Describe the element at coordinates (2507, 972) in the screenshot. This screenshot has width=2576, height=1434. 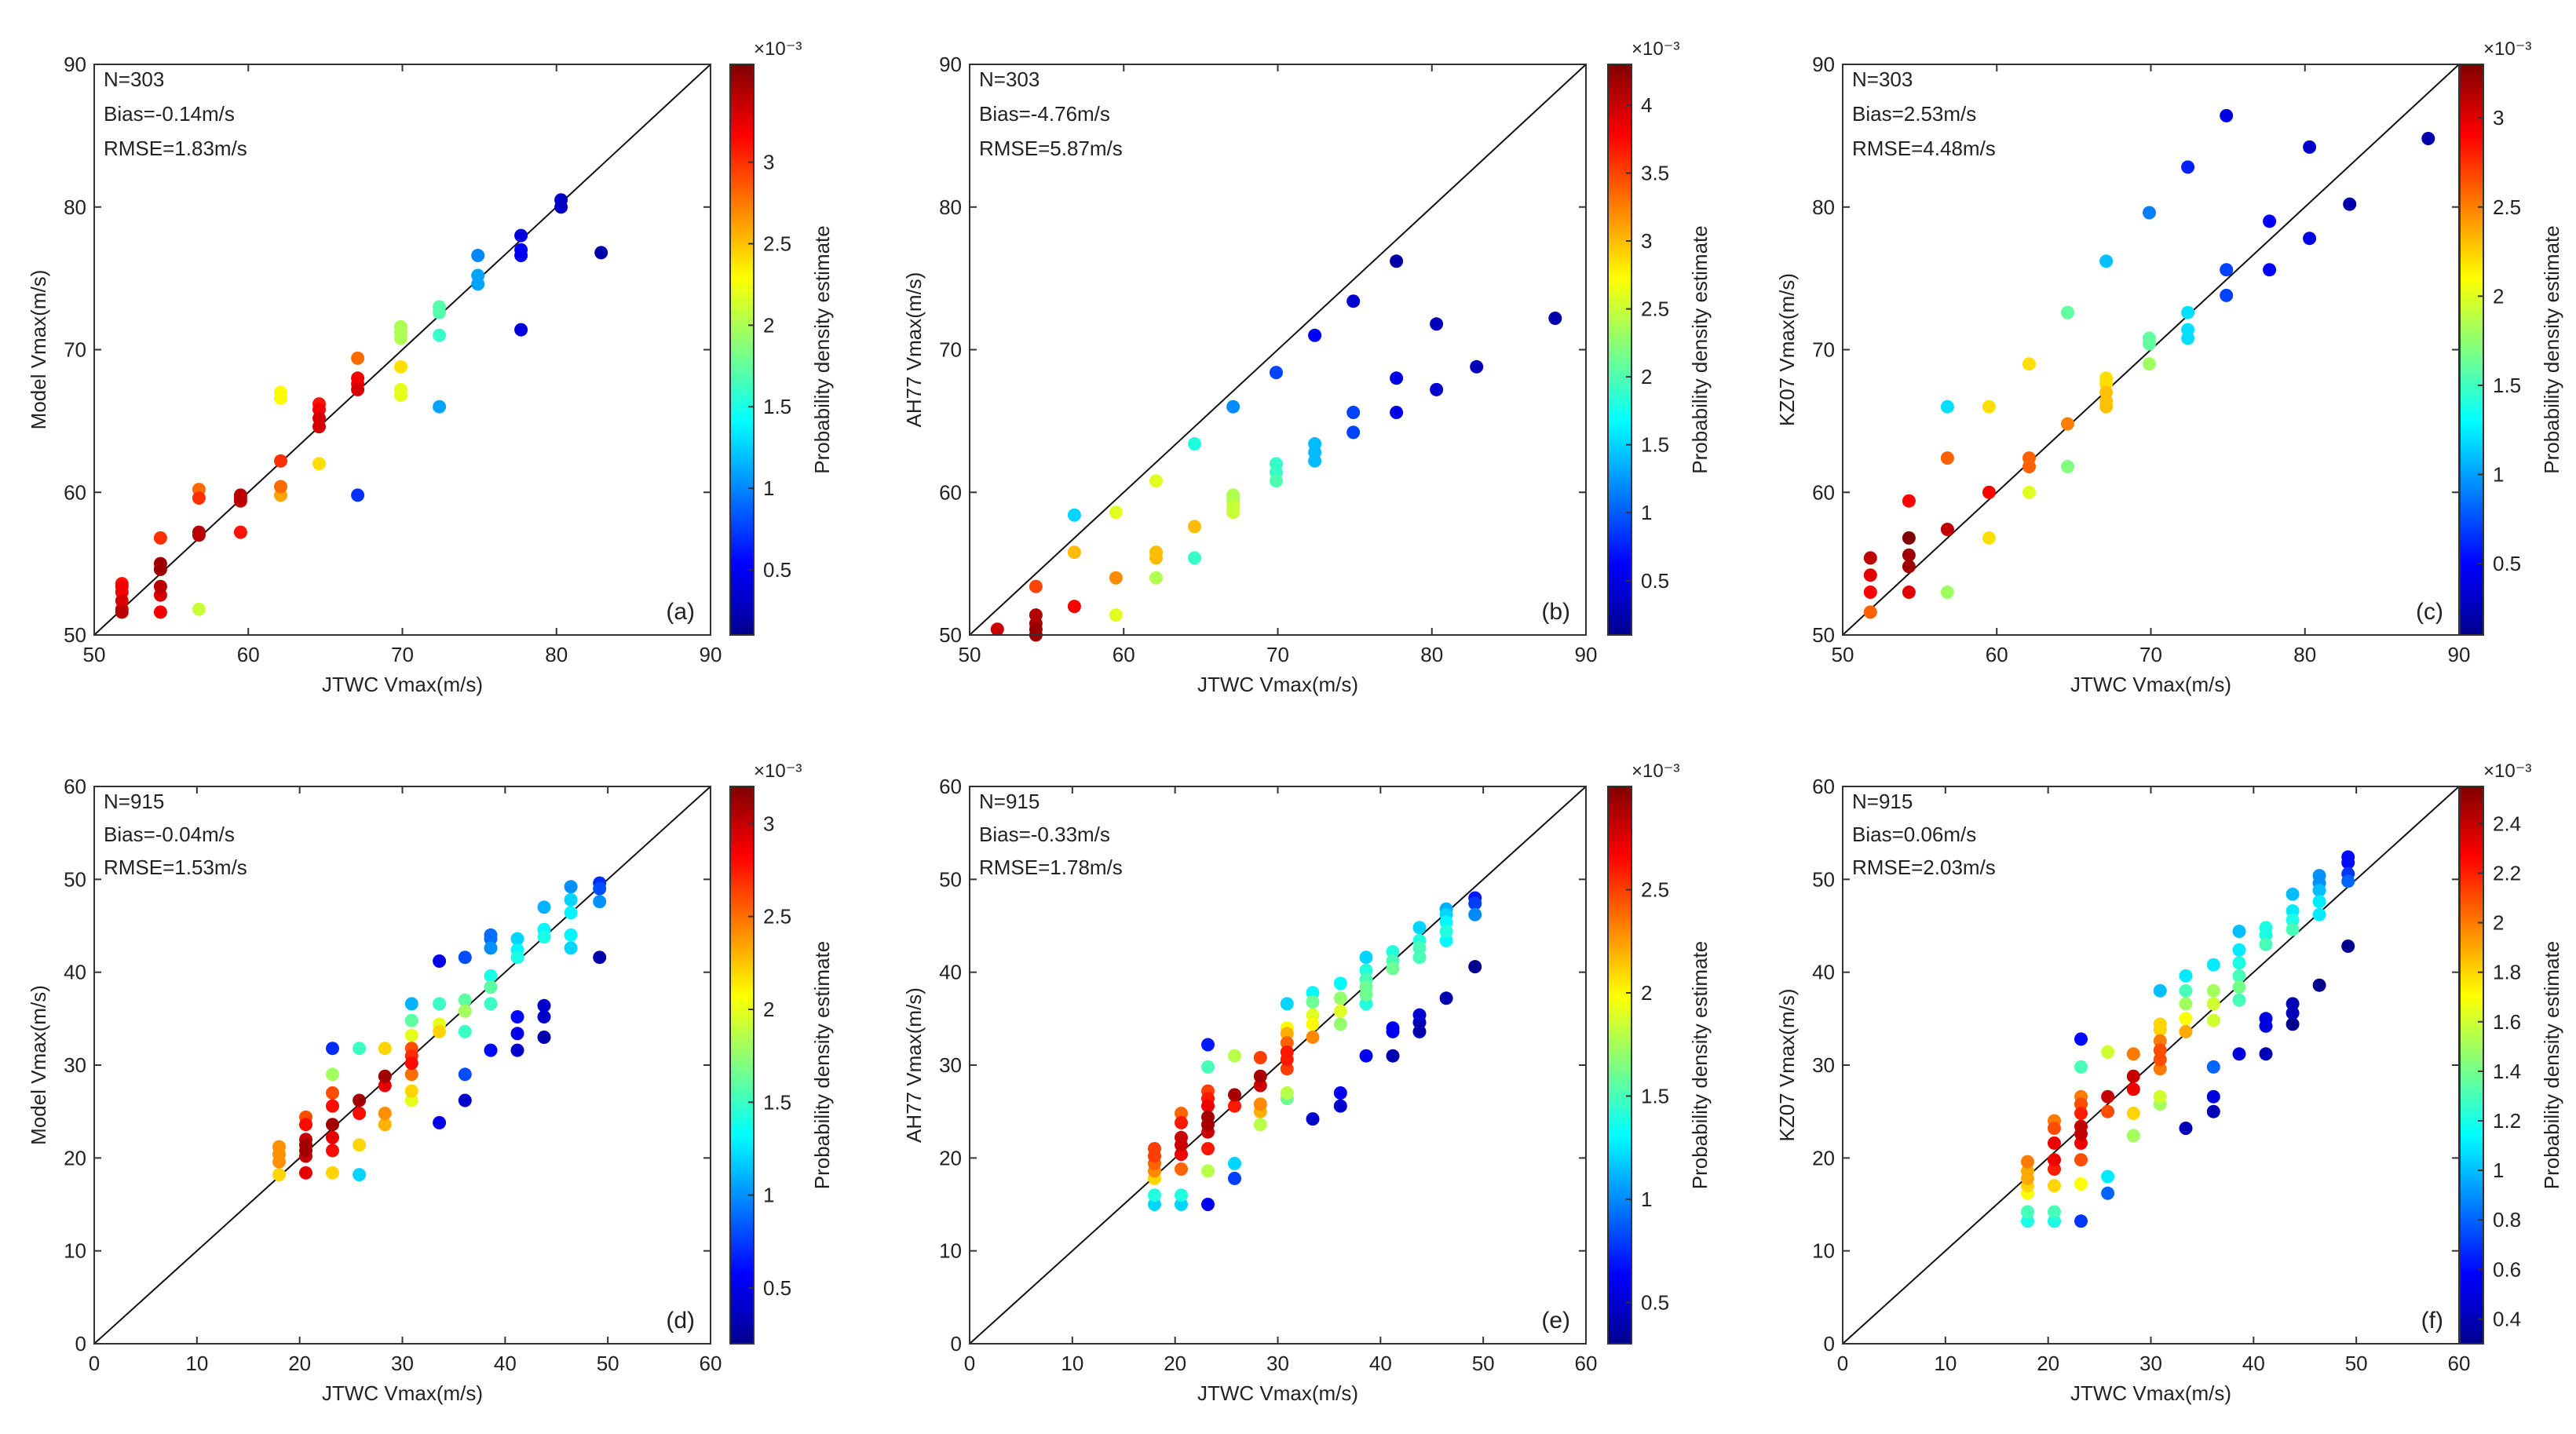
I see `colorbar-tick-label: 1.8` at that location.